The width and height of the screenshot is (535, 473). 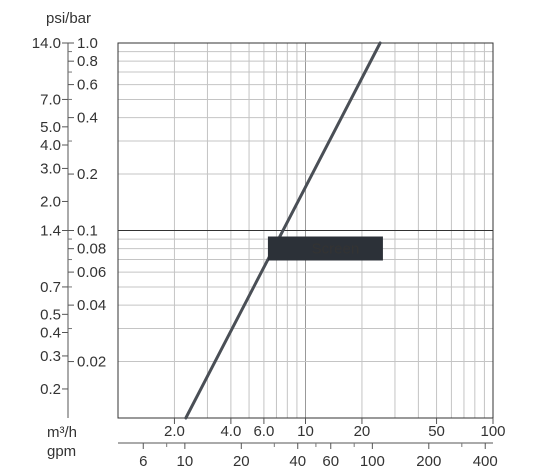 I want to click on psi-tick-label: 3.0, so click(x=50, y=168).